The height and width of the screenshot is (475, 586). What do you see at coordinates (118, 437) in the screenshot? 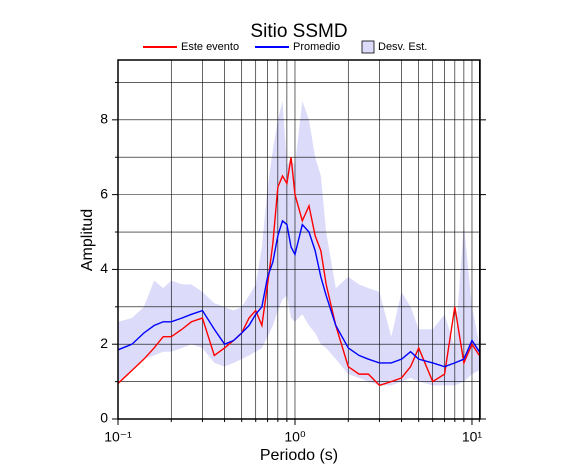
I see `x-tick-label: 10⁻¹` at bounding box center [118, 437].